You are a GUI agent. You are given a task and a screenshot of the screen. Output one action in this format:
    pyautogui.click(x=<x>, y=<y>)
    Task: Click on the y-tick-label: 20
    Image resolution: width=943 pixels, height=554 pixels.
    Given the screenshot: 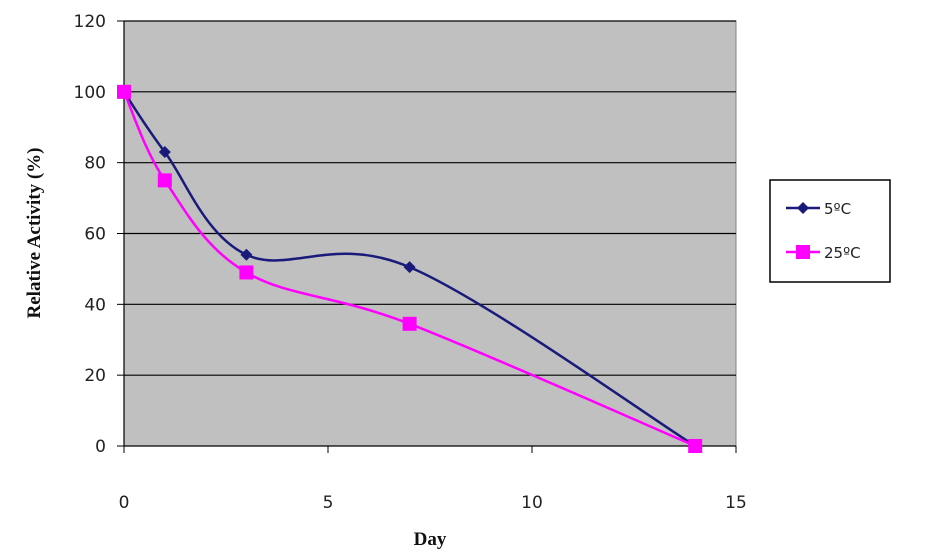 What is the action you would take?
    pyautogui.click(x=95, y=376)
    